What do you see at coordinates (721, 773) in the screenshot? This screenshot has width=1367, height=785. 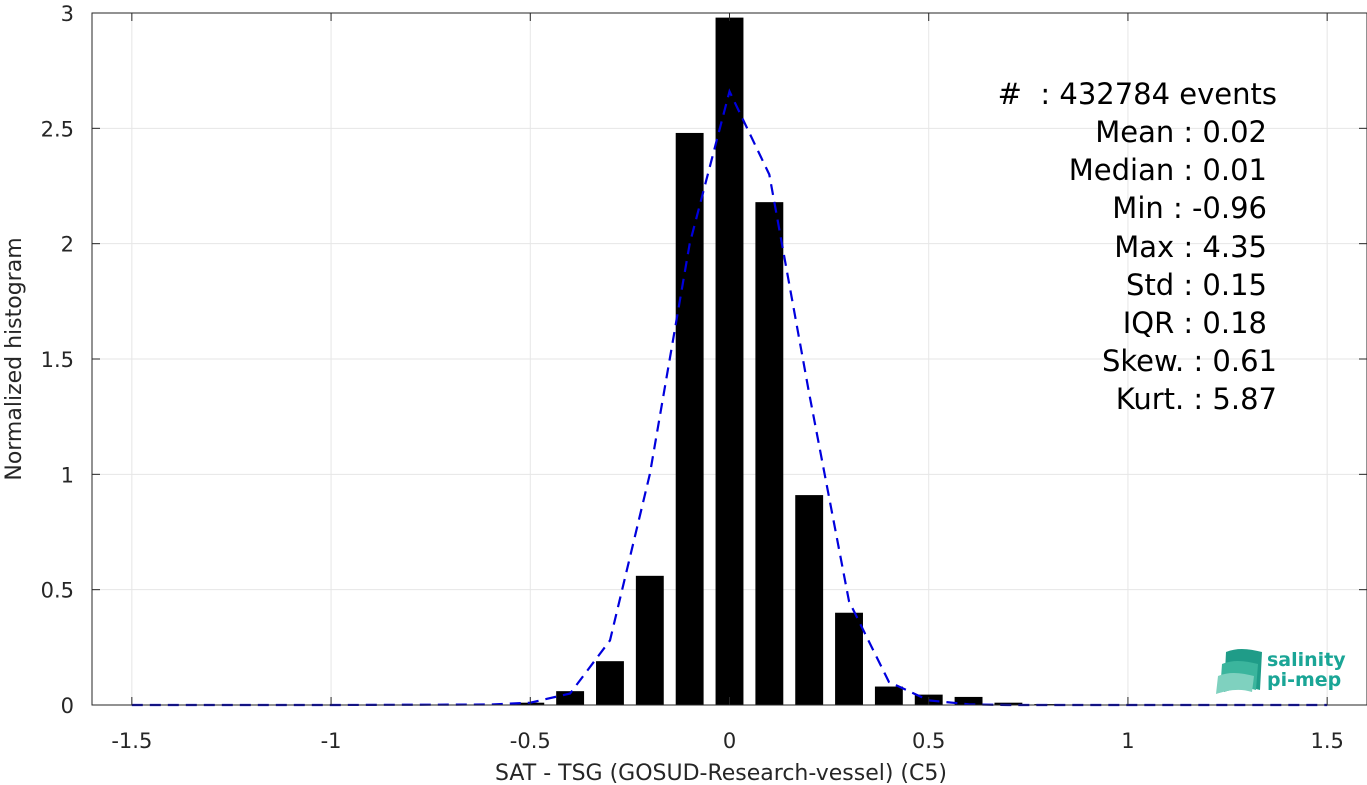 I see `x-axis-label: SAT - TSG (GOSUD-Research-vessel) (C5)` at bounding box center [721, 773].